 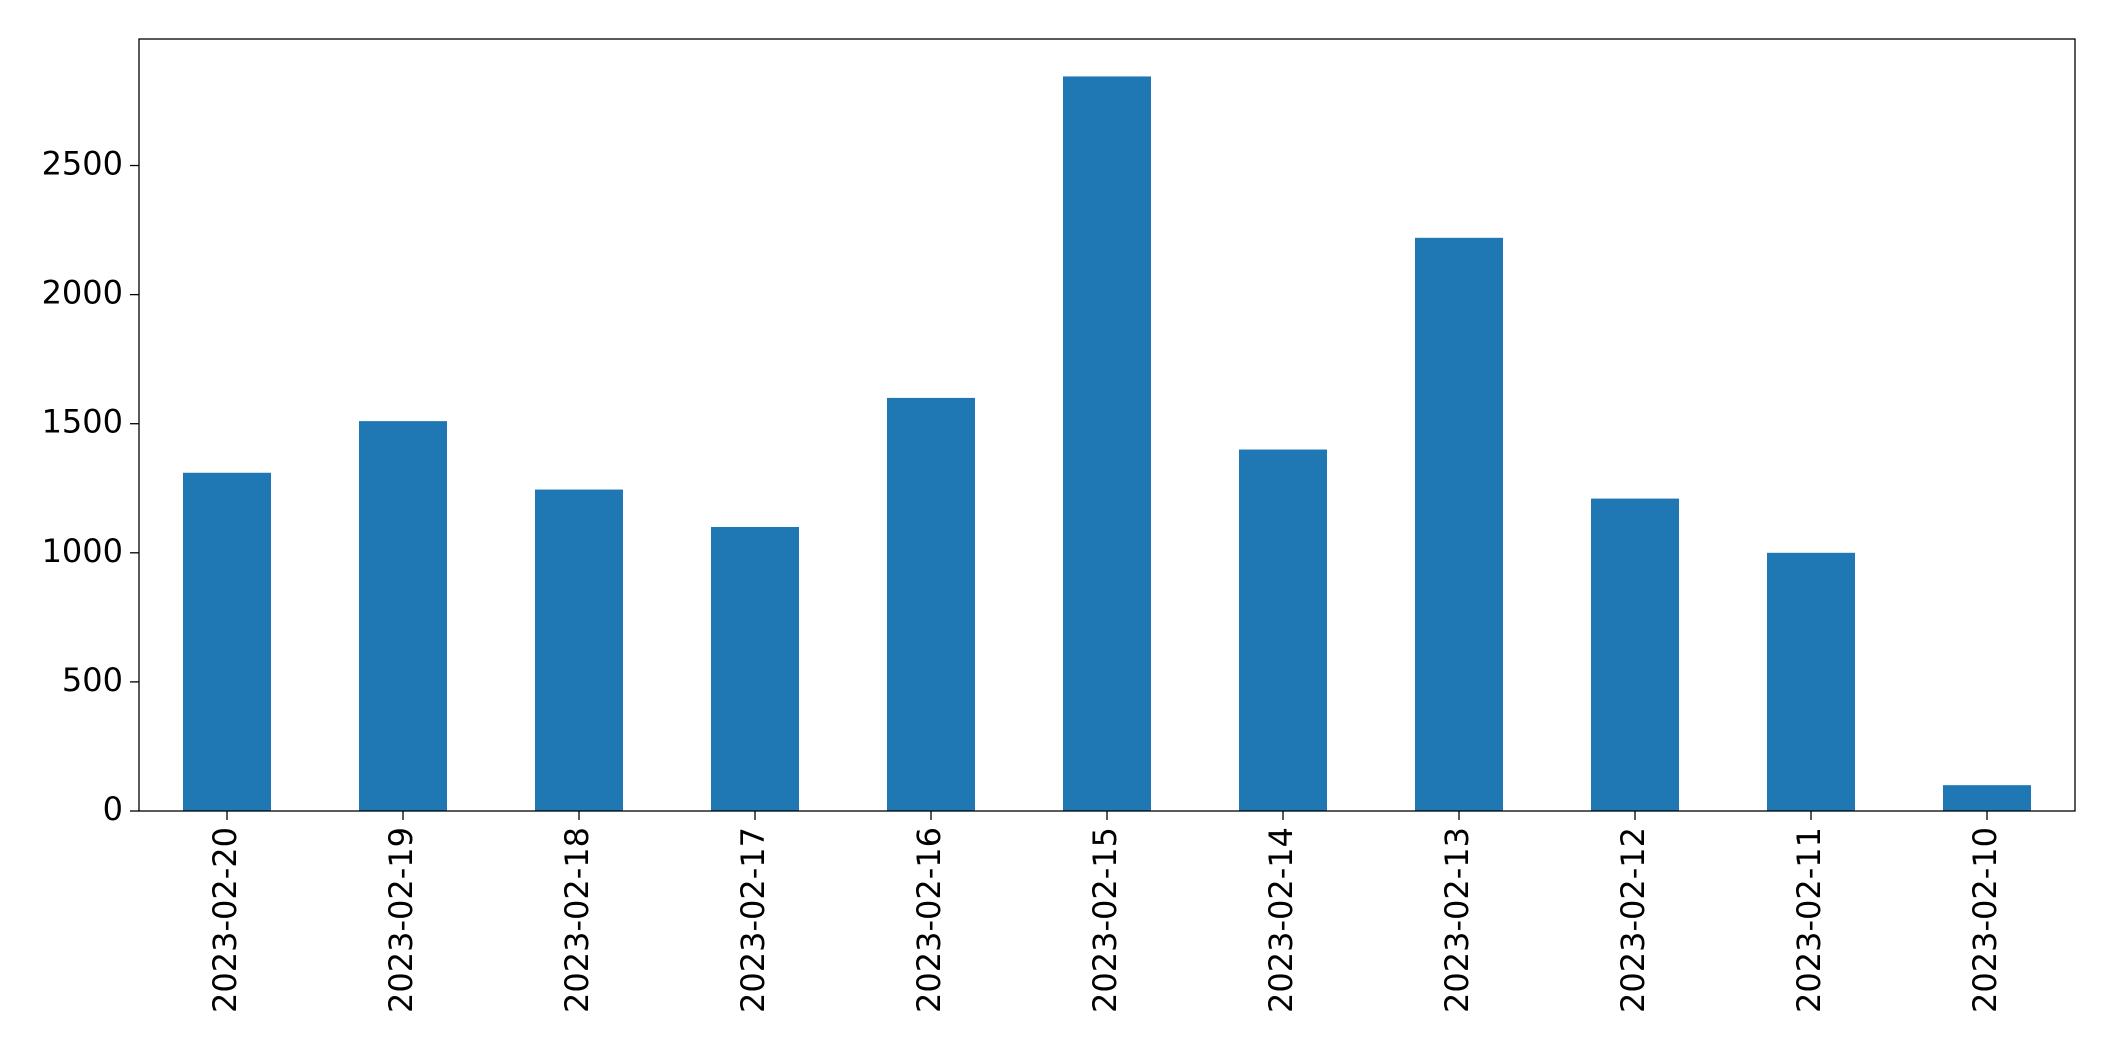 I want to click on y-tick-label: 2000, so click(x=82, y=293).